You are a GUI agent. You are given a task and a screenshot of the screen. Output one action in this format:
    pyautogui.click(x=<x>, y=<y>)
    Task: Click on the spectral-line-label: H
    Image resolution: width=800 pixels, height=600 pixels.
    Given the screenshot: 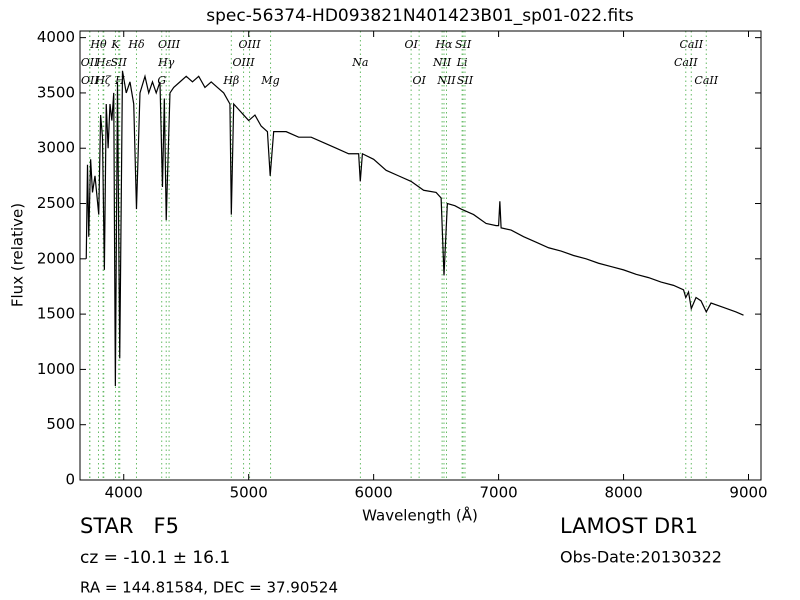 What is the action you would take?
    pyautogui.click(x=119, y=80)
    